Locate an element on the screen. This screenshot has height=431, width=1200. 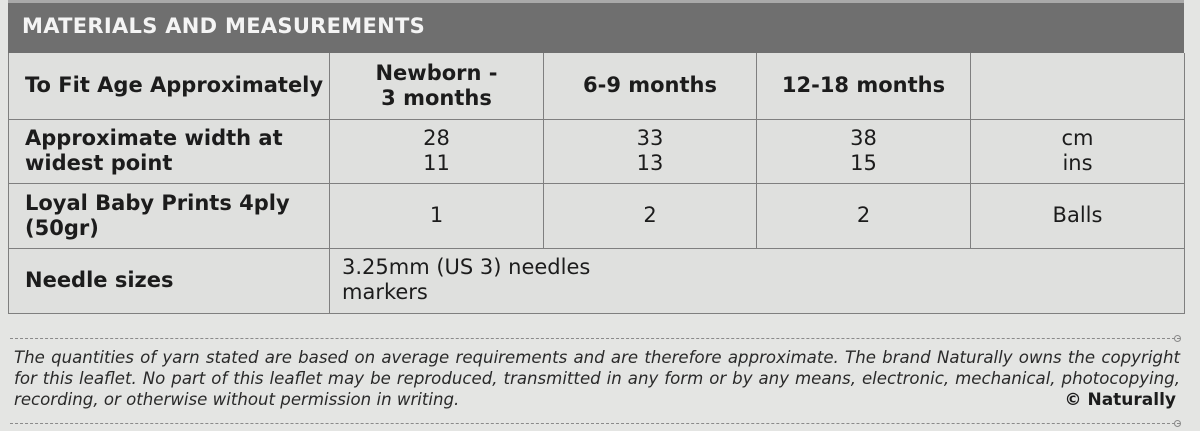
width-value-12-18: 38 15 is located at coordinates (863, 151).